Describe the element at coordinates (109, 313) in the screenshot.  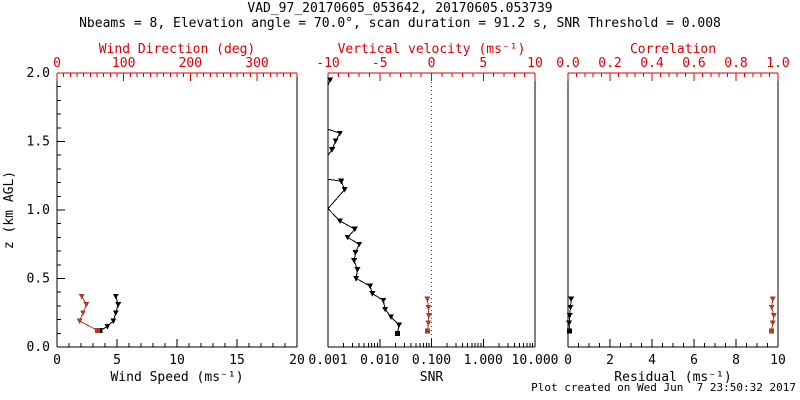
I see `series-wind-speed` at that location.